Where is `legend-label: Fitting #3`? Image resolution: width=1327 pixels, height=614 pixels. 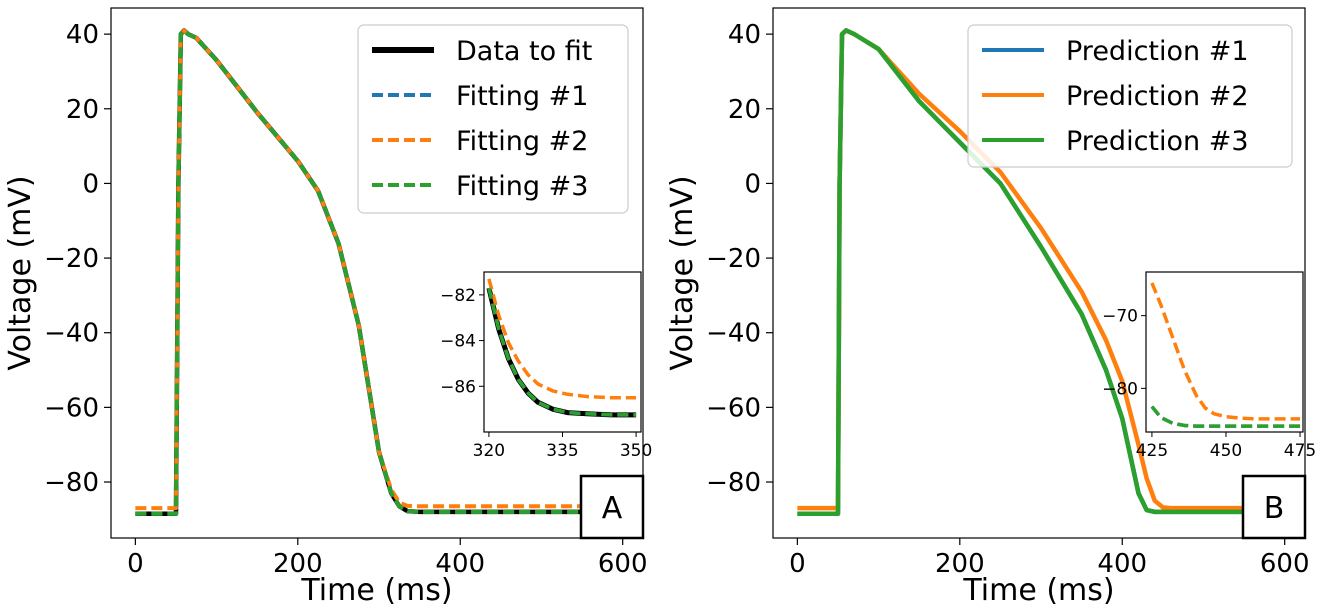 legend-label: Fitting #3 is located at coordinates (522, 186).